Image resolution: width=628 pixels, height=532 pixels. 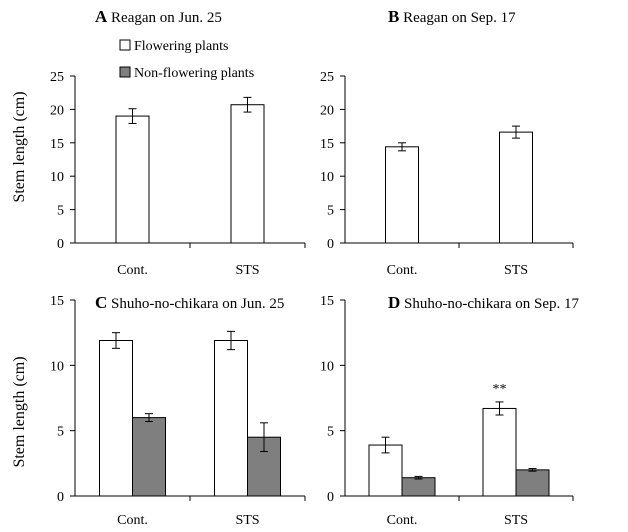 I want to click on legend-swatch-flowering, so click(x=125, y=45).